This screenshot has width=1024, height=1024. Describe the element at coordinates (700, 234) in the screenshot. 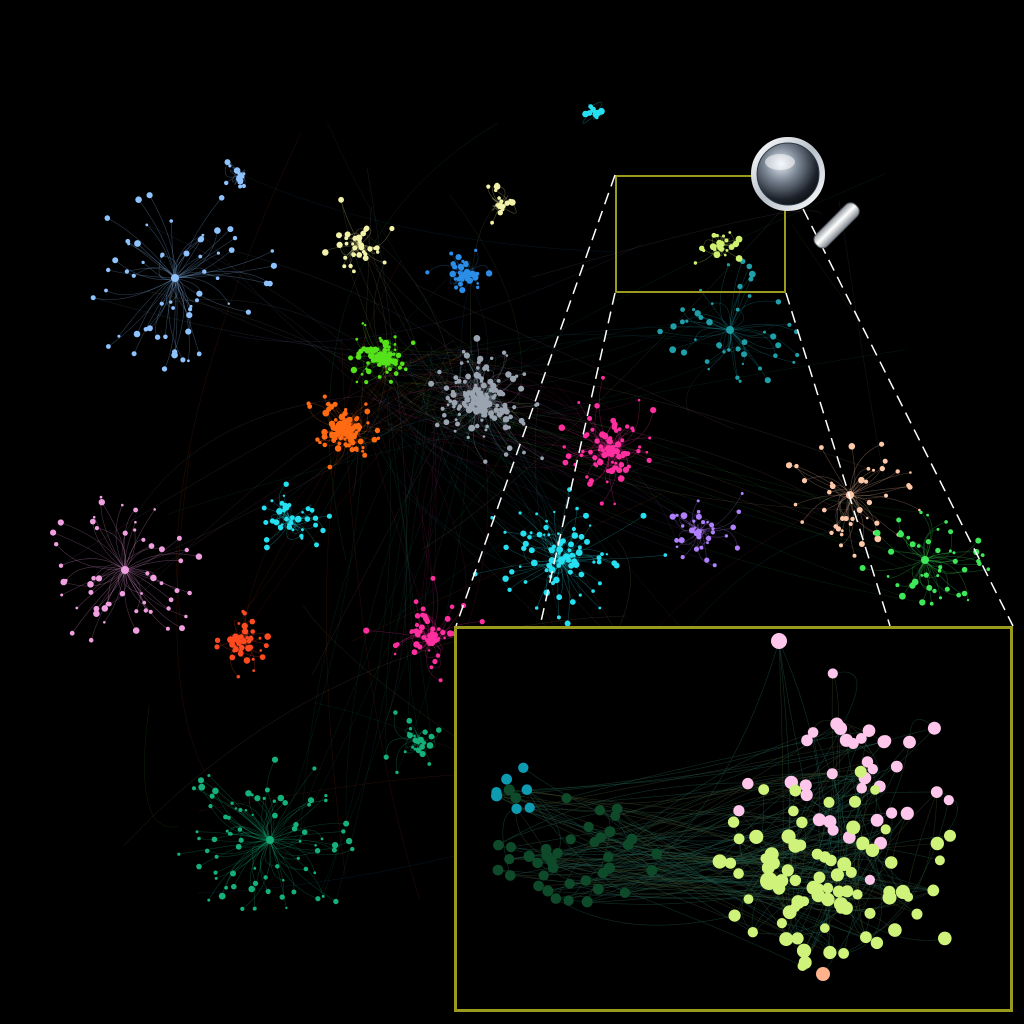

I see `zoom-region-selector` at that location.